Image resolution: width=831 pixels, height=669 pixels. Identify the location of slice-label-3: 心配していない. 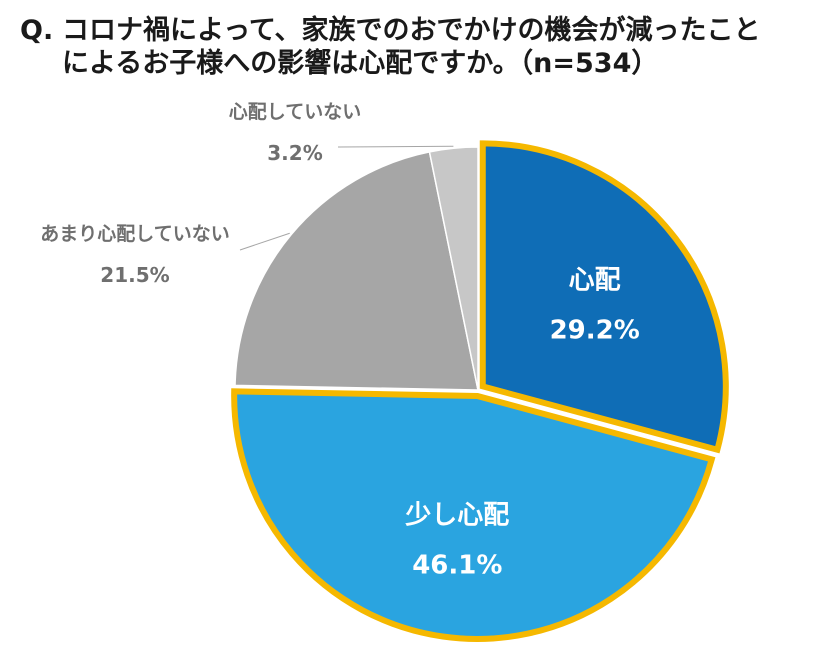
(295, 112).